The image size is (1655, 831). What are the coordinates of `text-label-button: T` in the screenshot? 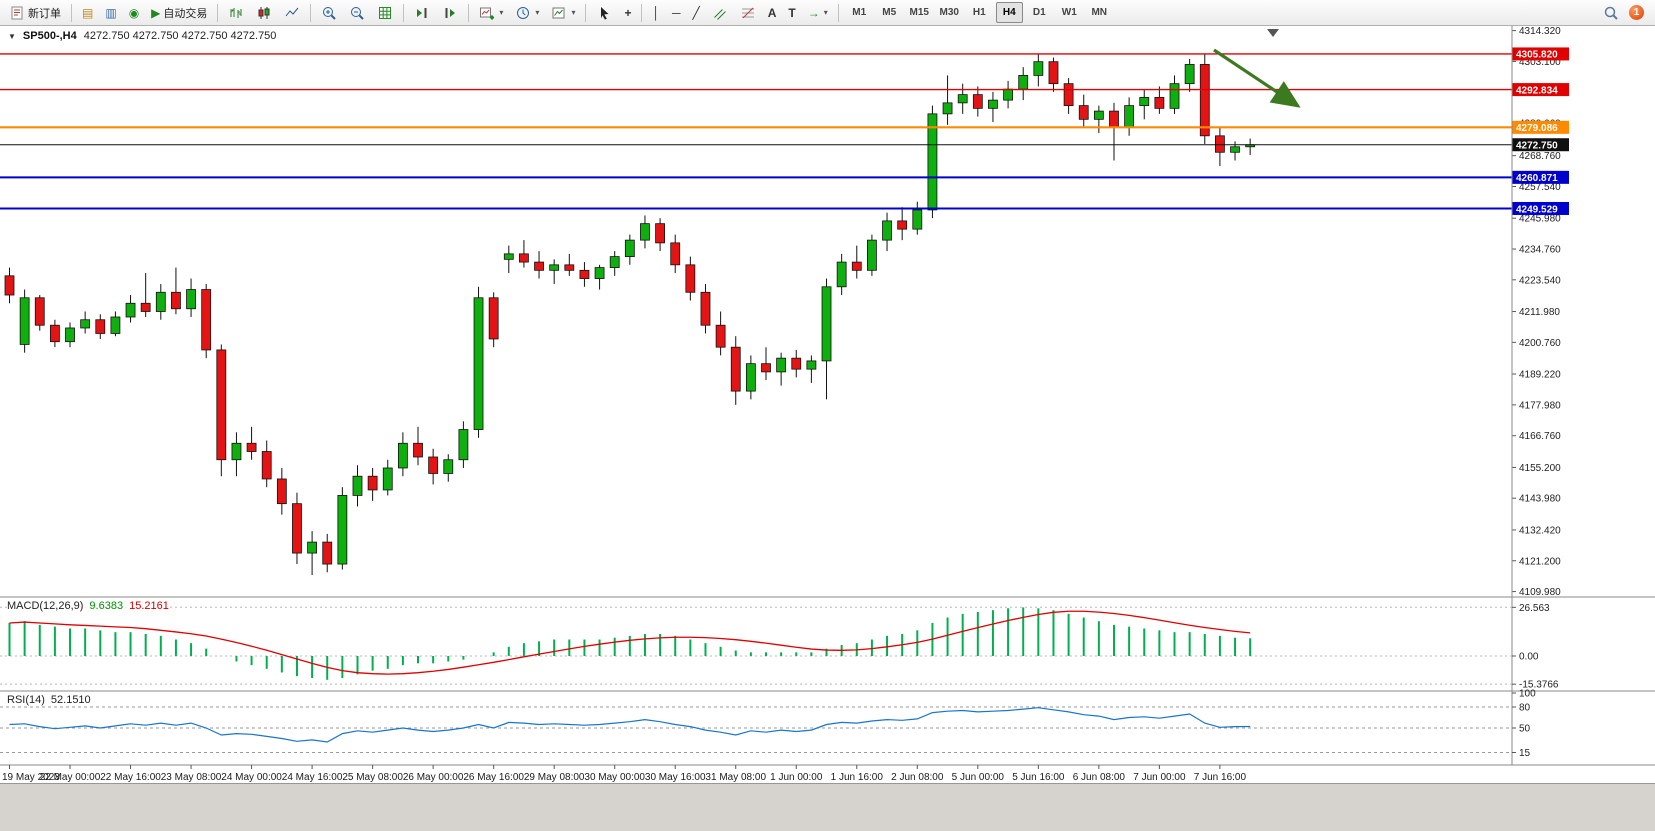 It's located at (791, 12).